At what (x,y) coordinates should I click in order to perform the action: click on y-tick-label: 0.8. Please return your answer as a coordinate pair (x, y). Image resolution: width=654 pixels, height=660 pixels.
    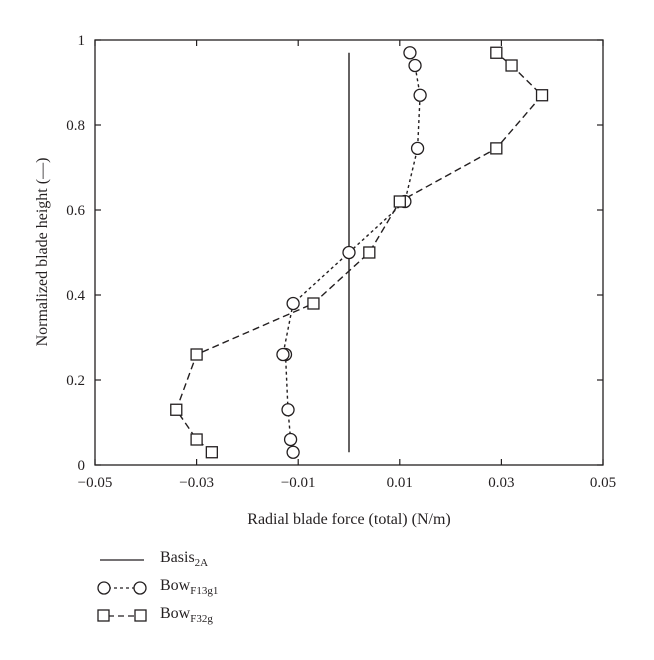
    Looking at the image, I should click on (75, 126).